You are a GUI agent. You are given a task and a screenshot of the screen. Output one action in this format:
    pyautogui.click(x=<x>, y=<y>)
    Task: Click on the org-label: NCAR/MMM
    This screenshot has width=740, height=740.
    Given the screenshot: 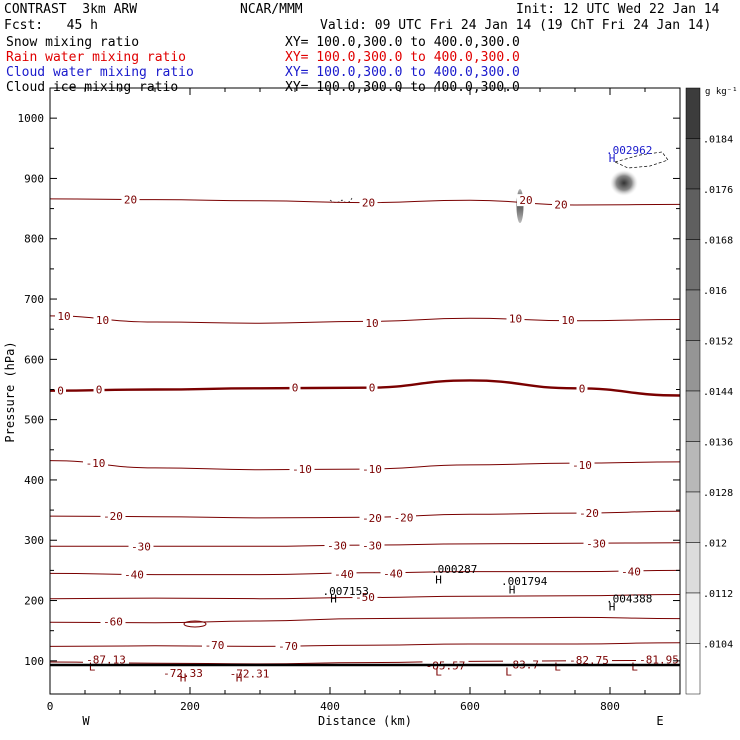 What is the action you would take?
    pyautogui.click(x=271, y=9)
    